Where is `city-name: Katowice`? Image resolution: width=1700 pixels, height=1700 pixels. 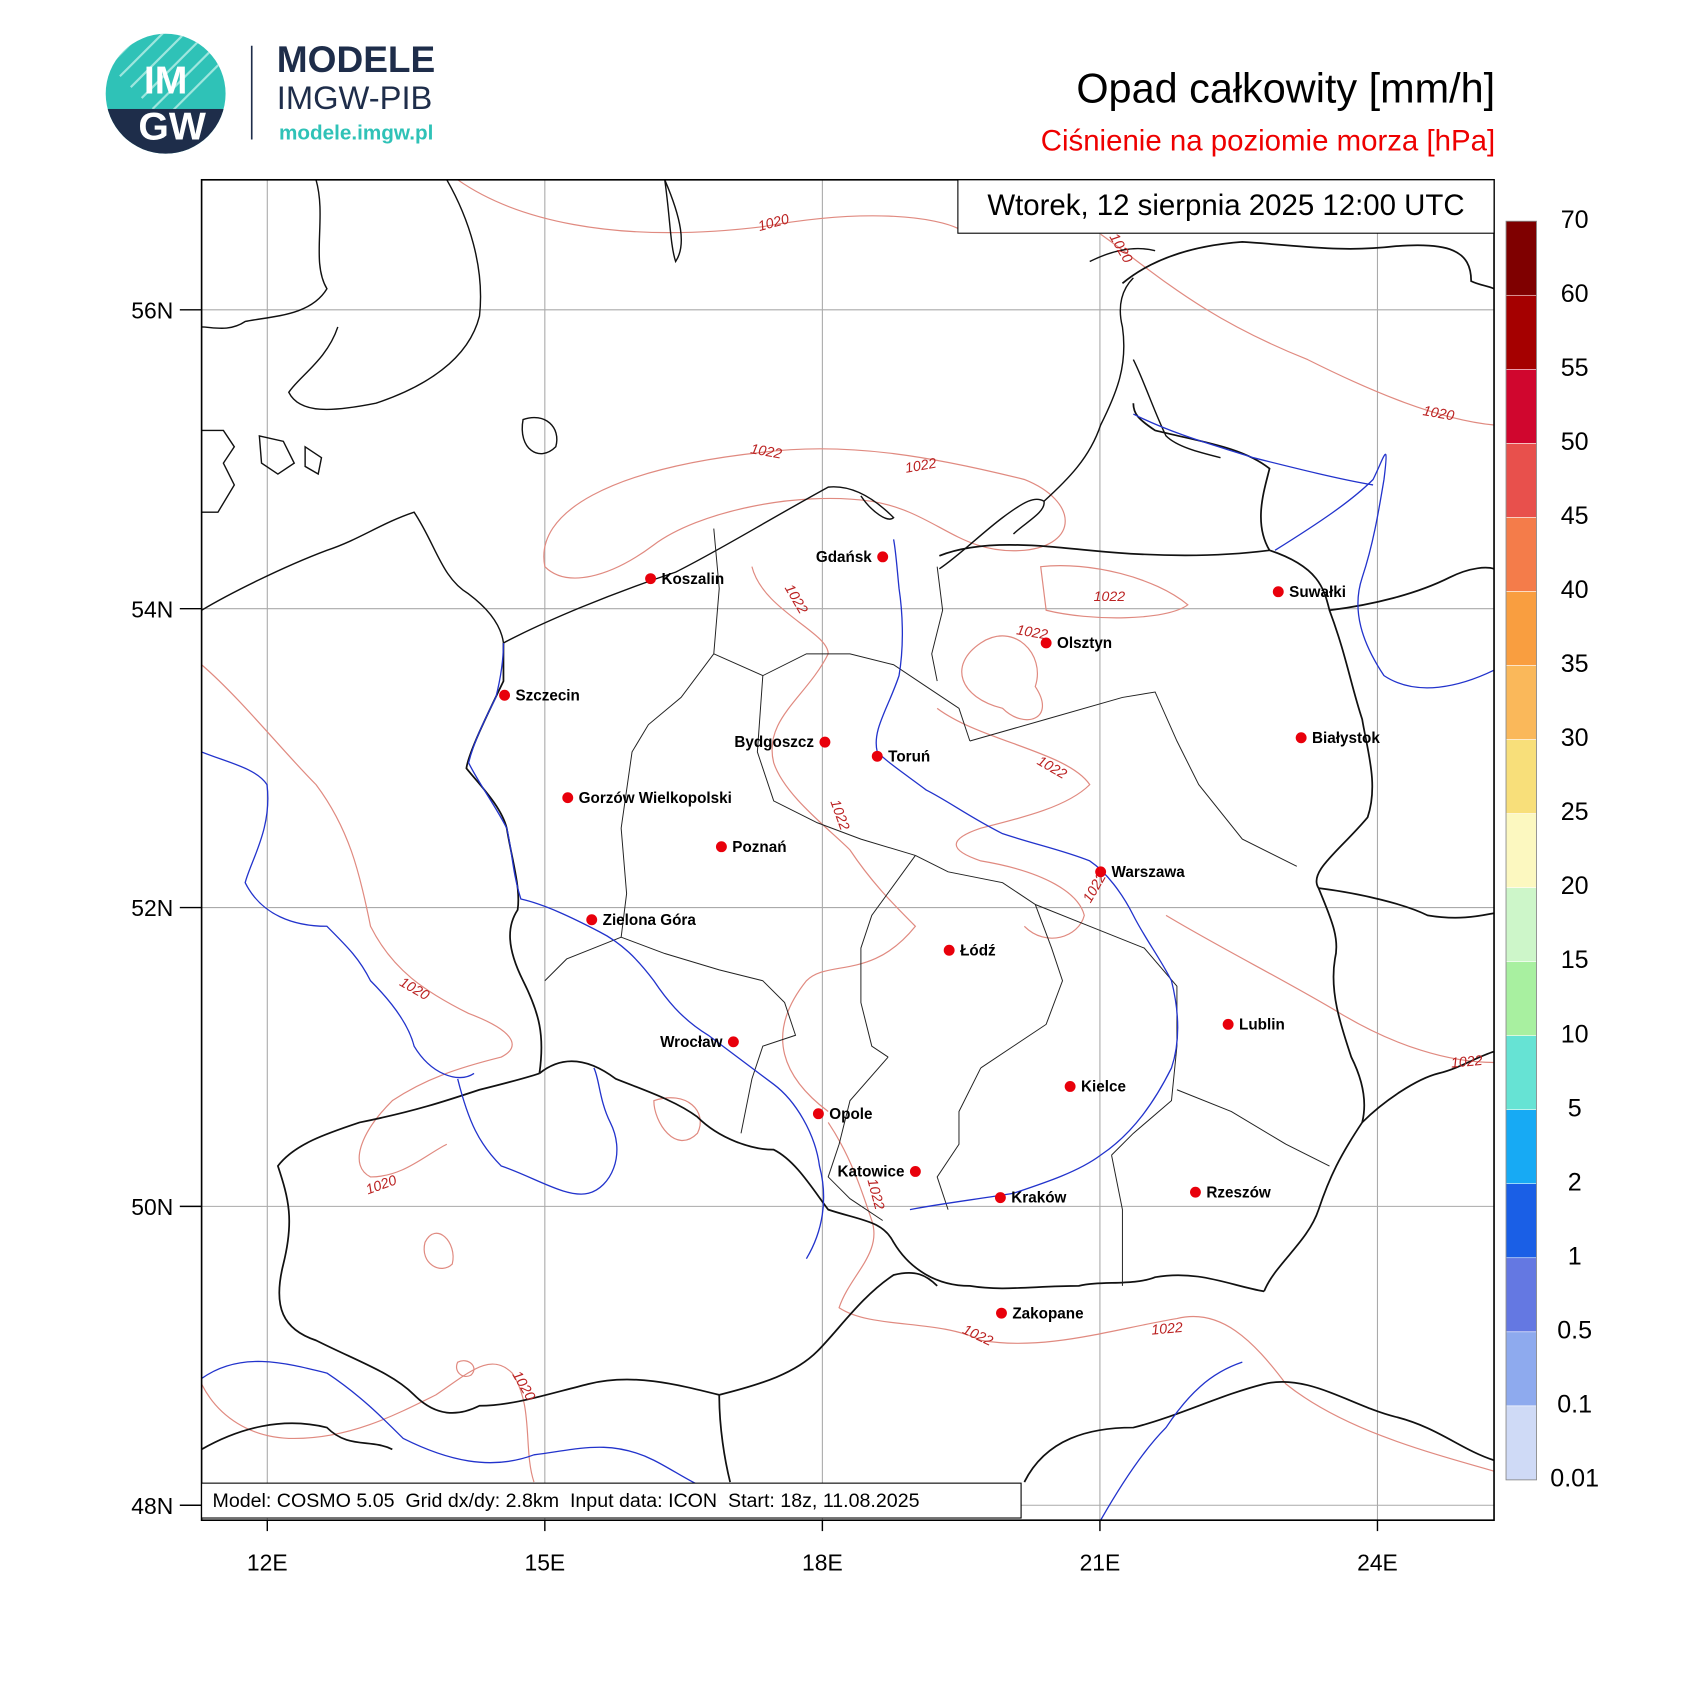
city-name: Katowice is located at coordinates (871, 1172).